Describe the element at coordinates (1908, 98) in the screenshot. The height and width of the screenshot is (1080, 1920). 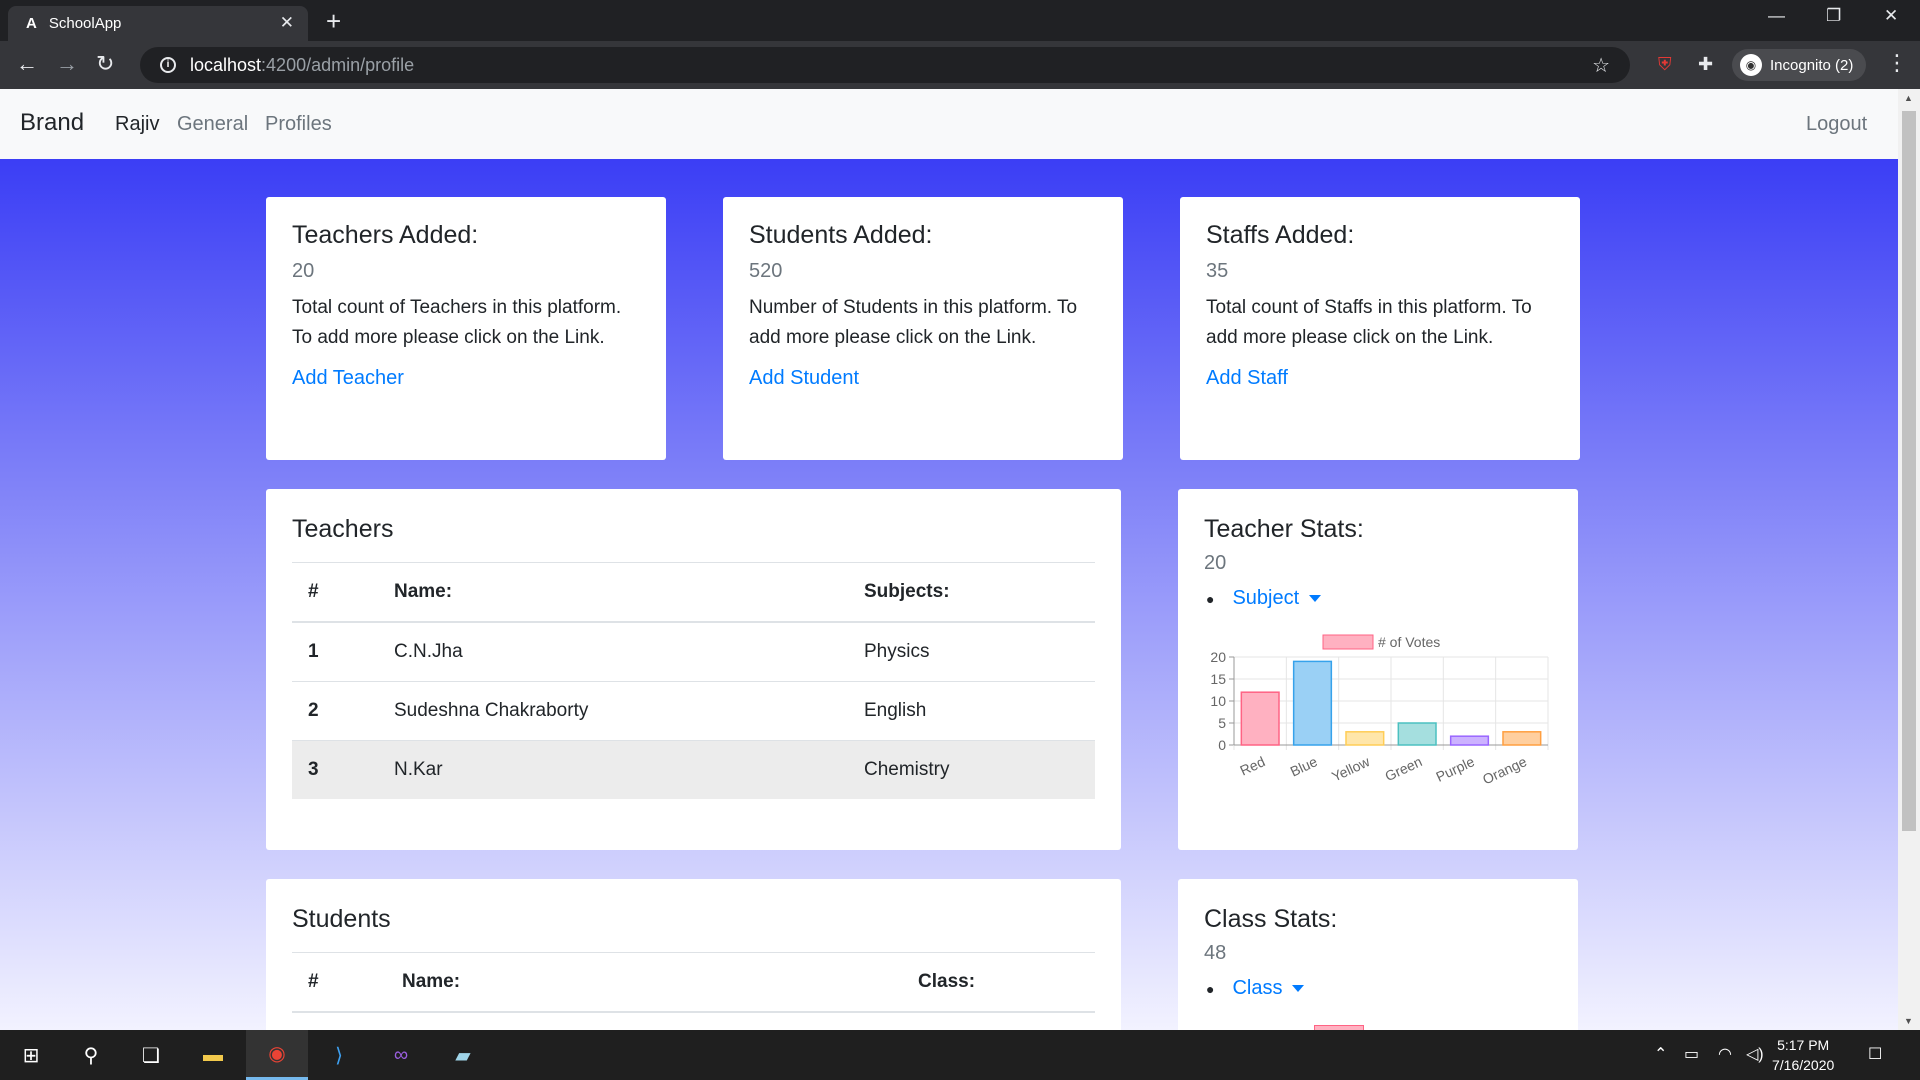
I see `scroll-up-icon: ▲` at that location.